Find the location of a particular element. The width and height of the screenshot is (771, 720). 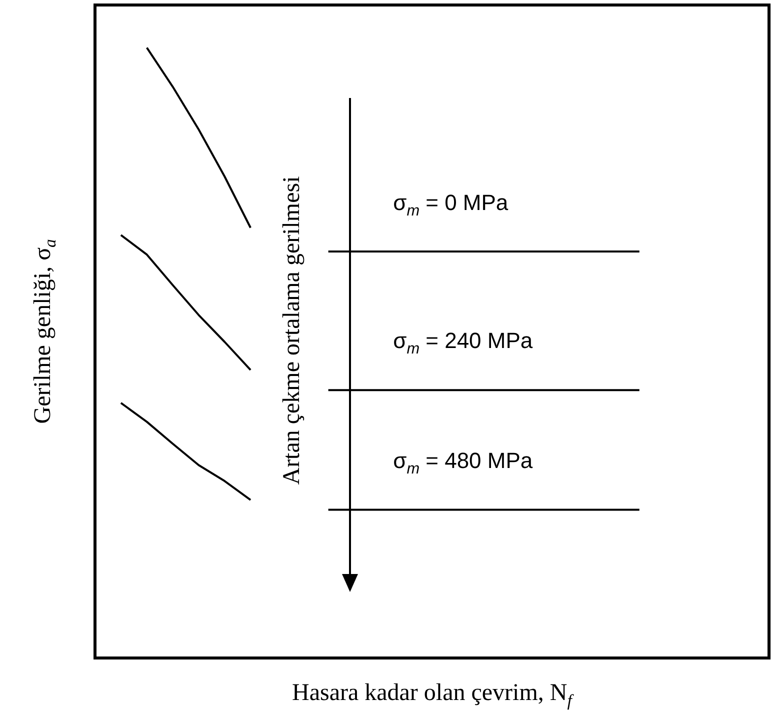

x-axis-title: Hasara kadar olan çevrim, N$_{f}$ is located at coordinates (432, 695).